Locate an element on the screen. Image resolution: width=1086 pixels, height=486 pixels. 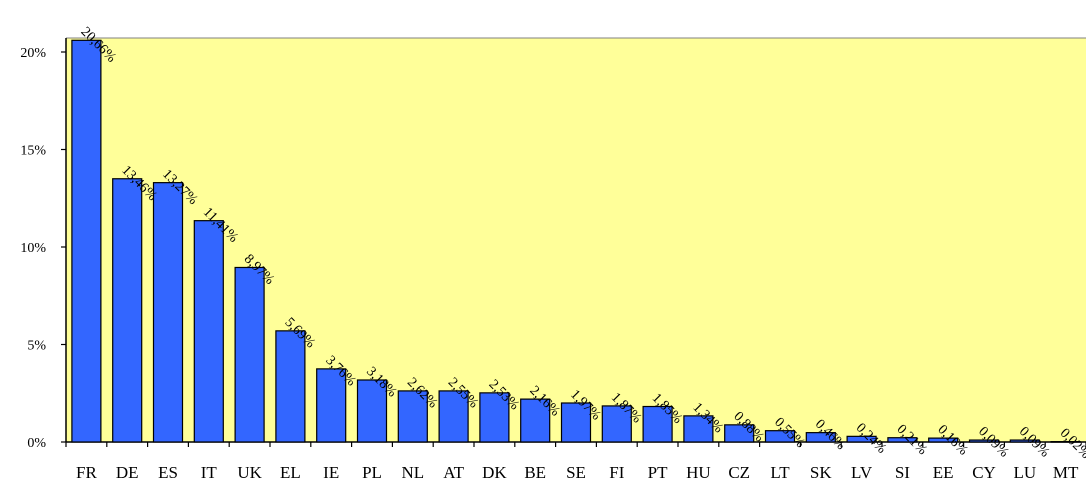
bar-lt is located at coordinates (780, 436).